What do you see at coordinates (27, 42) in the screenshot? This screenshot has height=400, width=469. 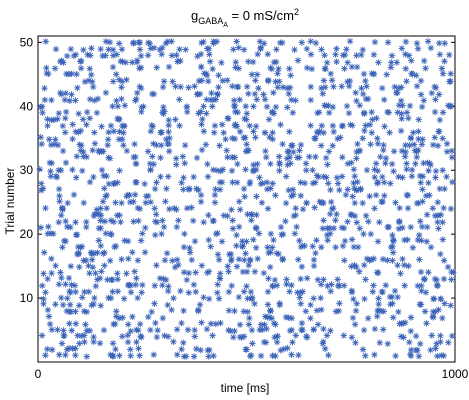 I see `y-tick-label: 50` at bounding box center [27, 42].